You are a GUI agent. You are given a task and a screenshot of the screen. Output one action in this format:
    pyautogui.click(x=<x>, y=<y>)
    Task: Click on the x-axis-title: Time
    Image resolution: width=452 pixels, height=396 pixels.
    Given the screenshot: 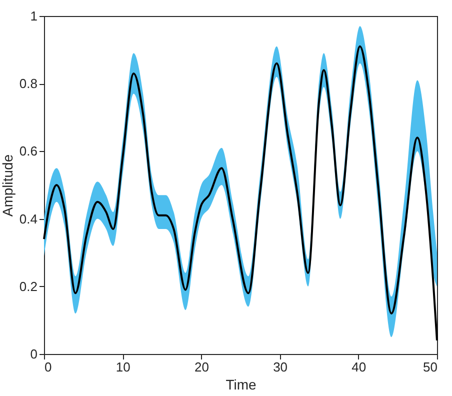 What is the action you would take?
    pyautogui.click(x=241, y=384)
    